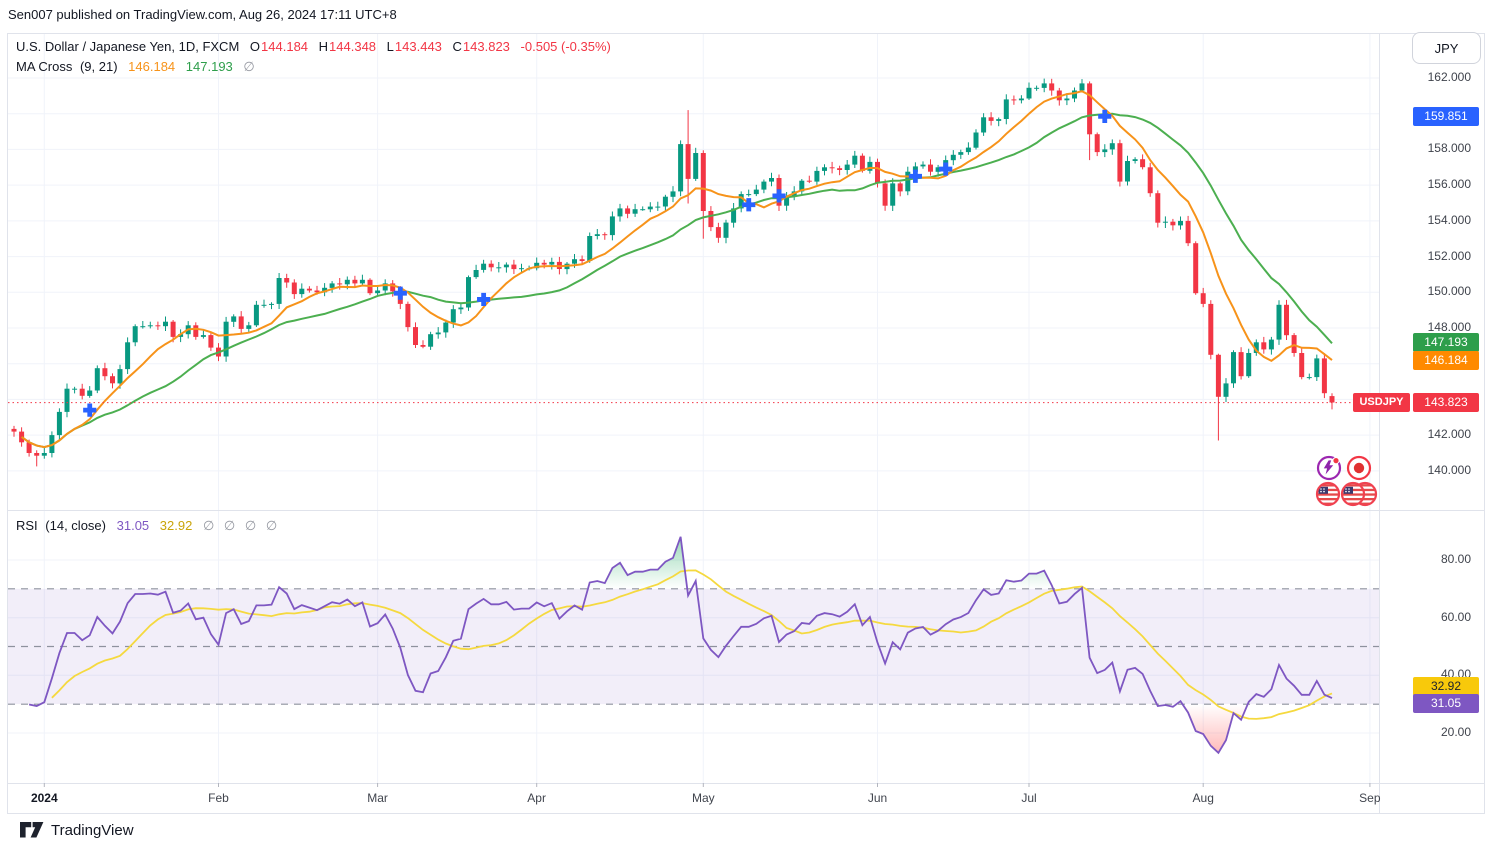 The width and height of the screenshot is (1491, 853). What do you see at coordinates (176, 525) in the screenshot?
I see `rsi-ma-value: 32.92` at bounding box center [176, 525].